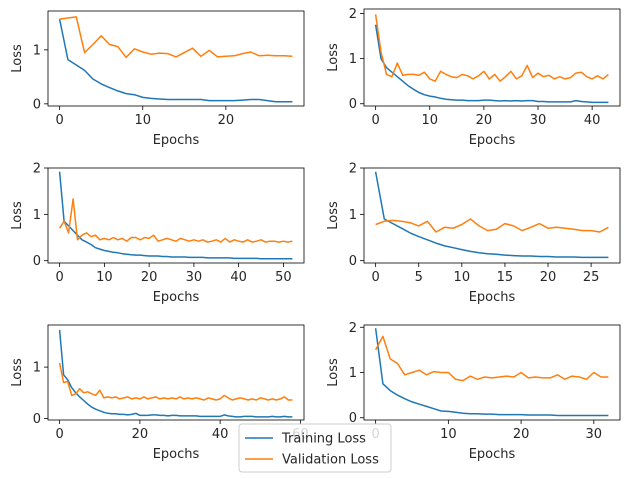 The image size is (629, 478). I want to click on subplot-3: 0 10 20 30 40 50 0 1 2 Epochs Loss, so click(157, 233).